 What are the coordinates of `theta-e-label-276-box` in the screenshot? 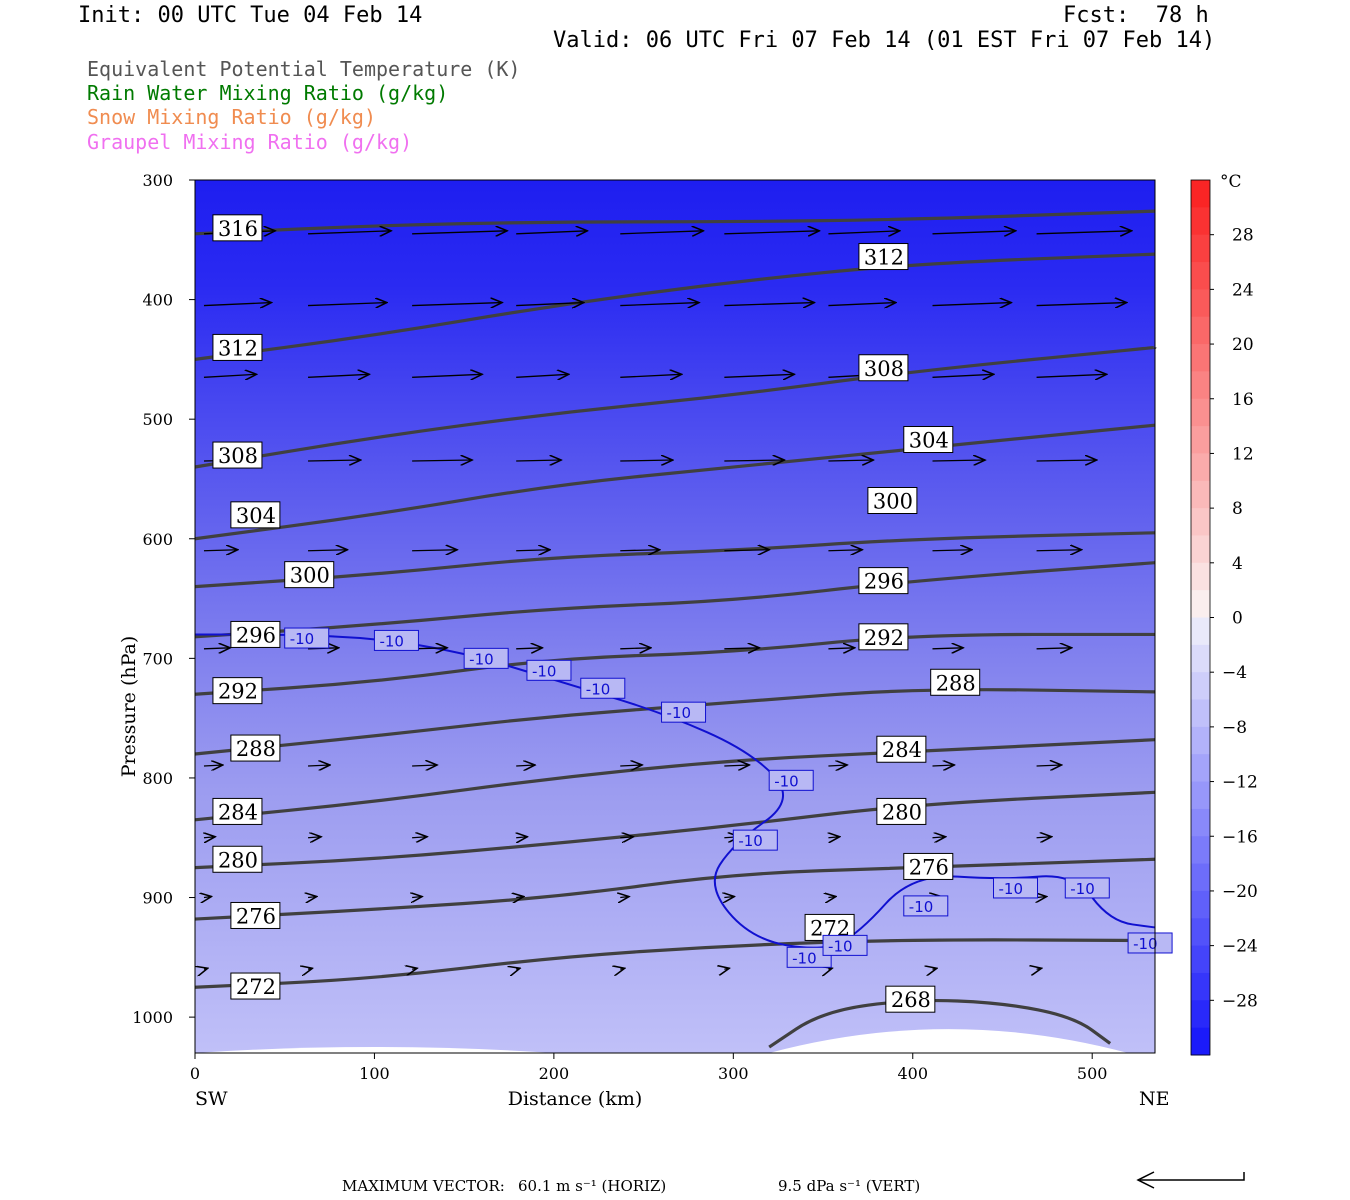 It's located at (928, 866).